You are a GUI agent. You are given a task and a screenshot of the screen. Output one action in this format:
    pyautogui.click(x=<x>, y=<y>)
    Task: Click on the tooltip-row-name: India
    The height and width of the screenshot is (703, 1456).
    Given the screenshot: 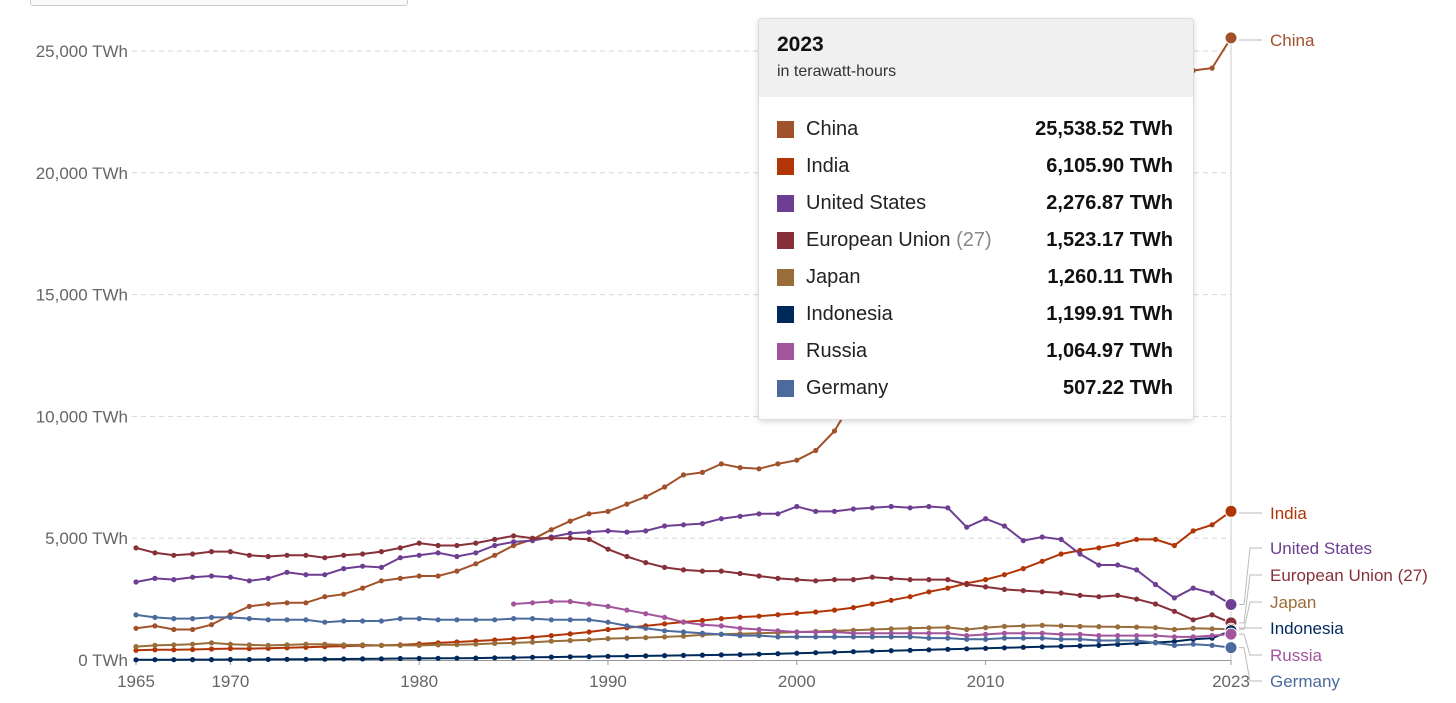 What is the action you would take?
    pyautogui.click(x=827, y=166)
    